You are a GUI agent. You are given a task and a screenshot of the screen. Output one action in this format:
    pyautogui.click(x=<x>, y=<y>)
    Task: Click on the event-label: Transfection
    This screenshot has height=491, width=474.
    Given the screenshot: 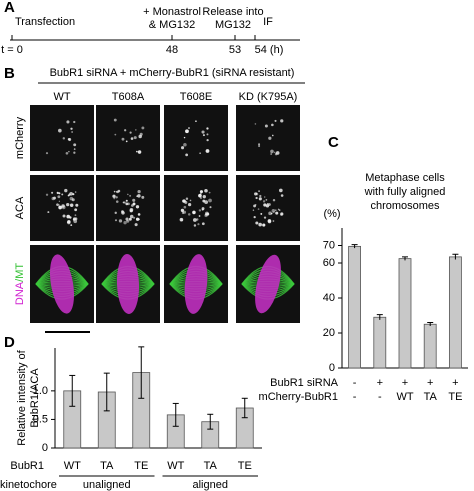 What is the action you would take?
    pyautogui.click(x=45, y=22)
    